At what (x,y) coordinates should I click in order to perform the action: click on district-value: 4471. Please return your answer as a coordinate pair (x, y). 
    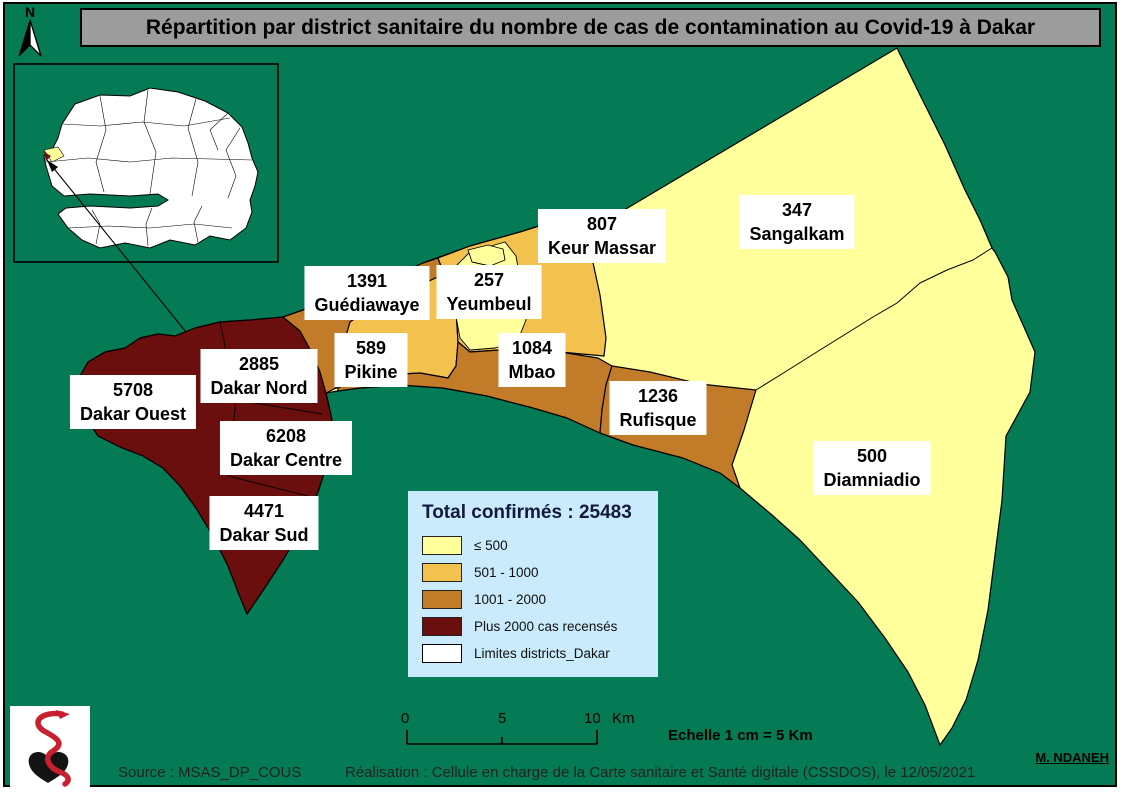
    Looking at the image, I should click on (264, 511).